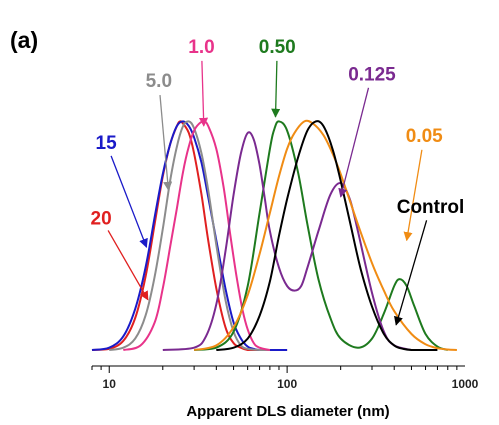 This screenshot has height=425, width=499. What do you see at coordinates (287, 411) in the screenshot?
I see `x-axis-title: Apparent DLS diameter (nm)` at bounding box center [287, 411].